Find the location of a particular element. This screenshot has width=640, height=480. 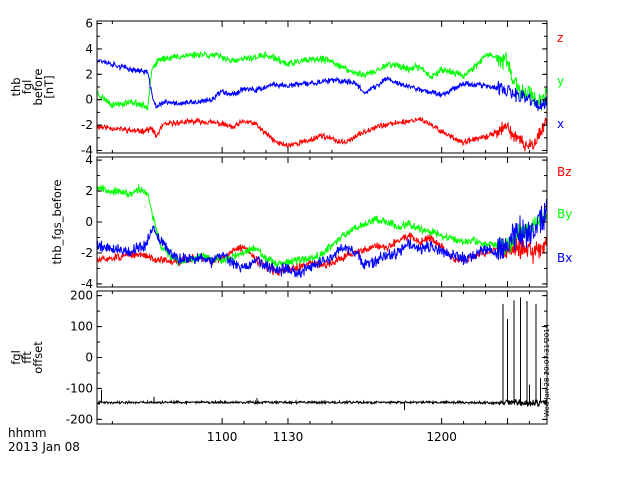

y-tick-label: -100 is located at coordinates (79, 388).